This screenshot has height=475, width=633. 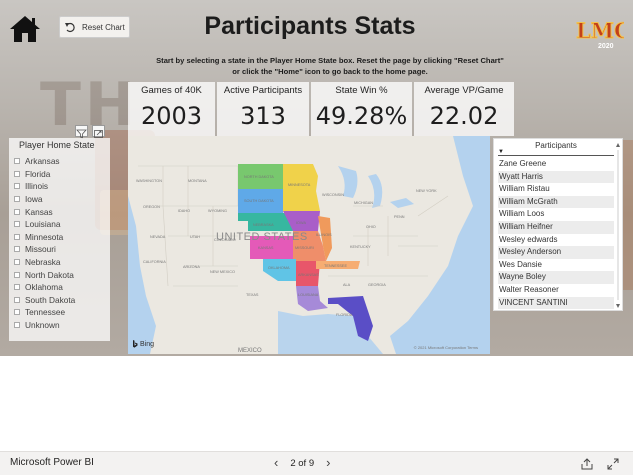 I want to click on state-oklahoma, so click(x=279, y=270).